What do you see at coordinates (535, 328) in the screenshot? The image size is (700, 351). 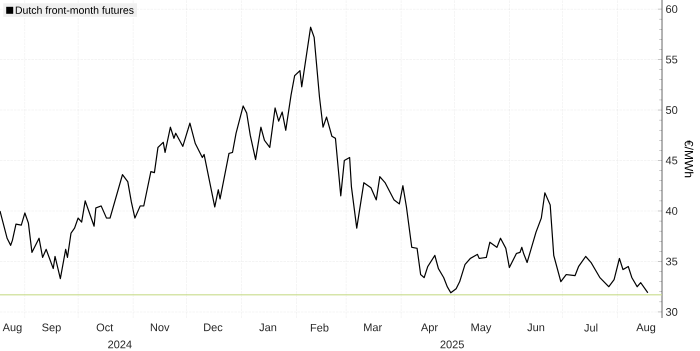 I see `x-tick-label: Jun` at bounding box center [535, 328].